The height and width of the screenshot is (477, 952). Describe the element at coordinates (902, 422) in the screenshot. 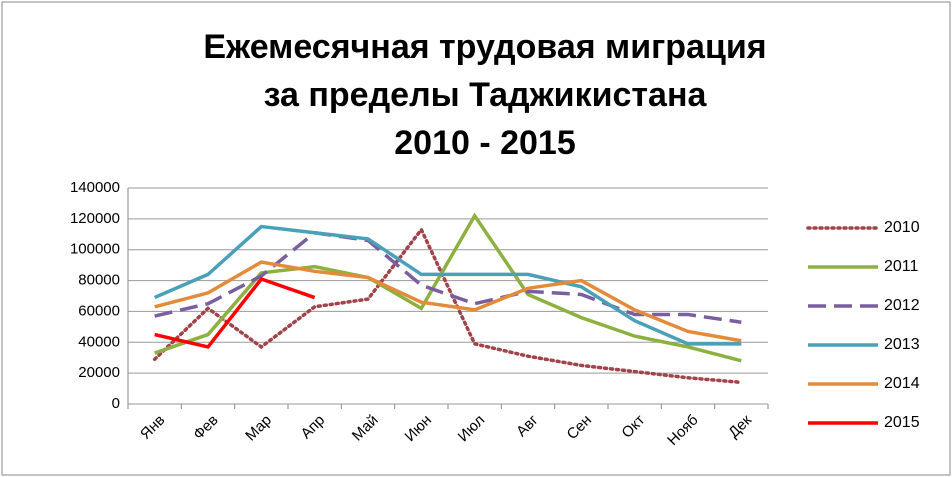

I see `legend-label: 2015` at that location.